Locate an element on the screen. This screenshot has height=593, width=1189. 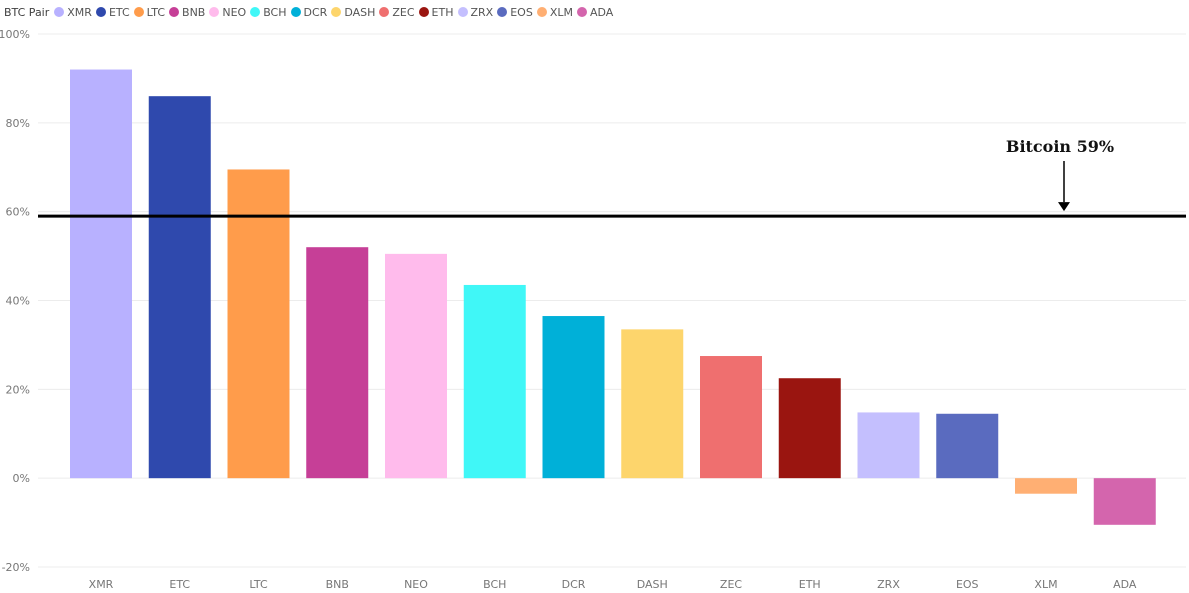
annotation-arrow-head is located at coordinates (1064, 207).